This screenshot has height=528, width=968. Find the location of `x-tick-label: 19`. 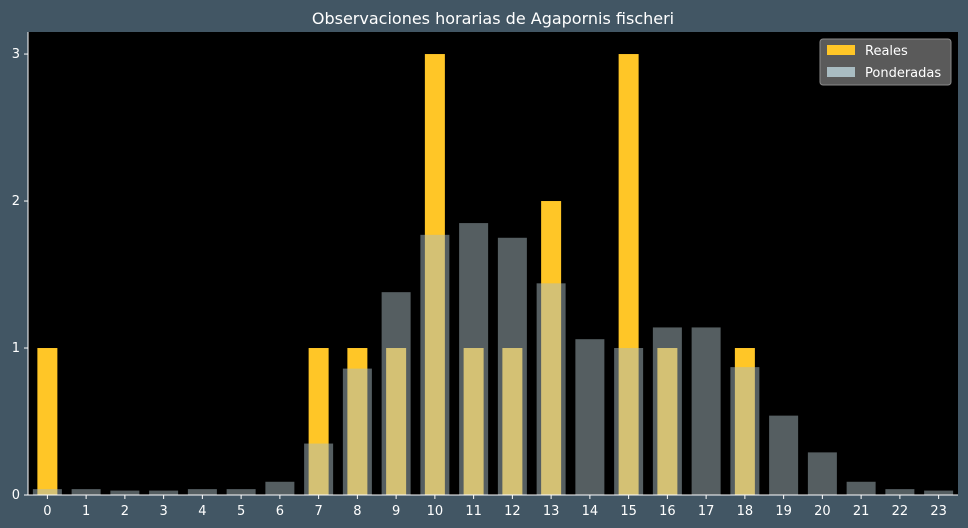

x-tick-label: 19 is located at coordinates (783, 511).